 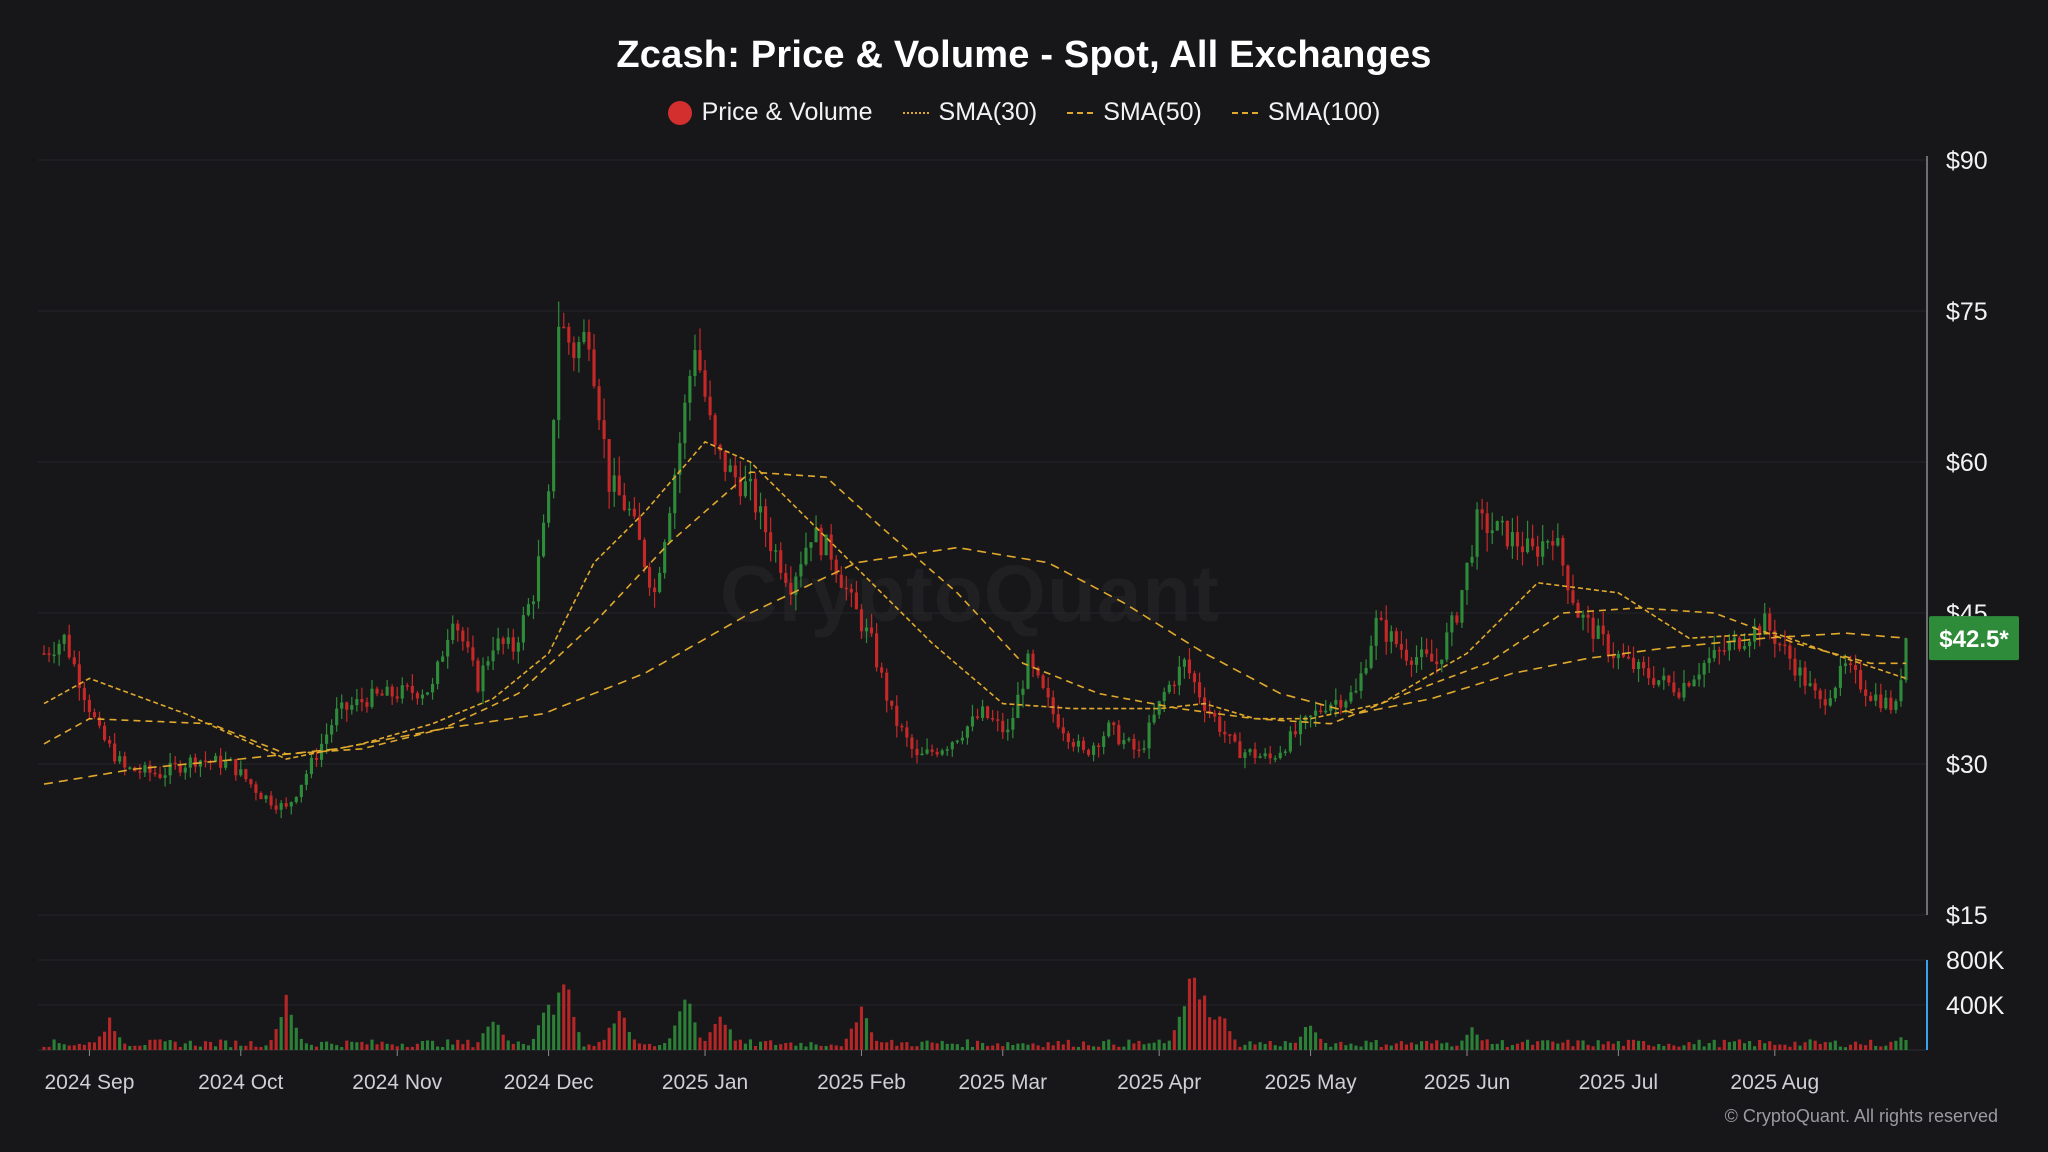 What do you see at coordinates (988, 112) in the screenshot?
I see `legend-label: SMA(30)` at bounding box center [988, 112].